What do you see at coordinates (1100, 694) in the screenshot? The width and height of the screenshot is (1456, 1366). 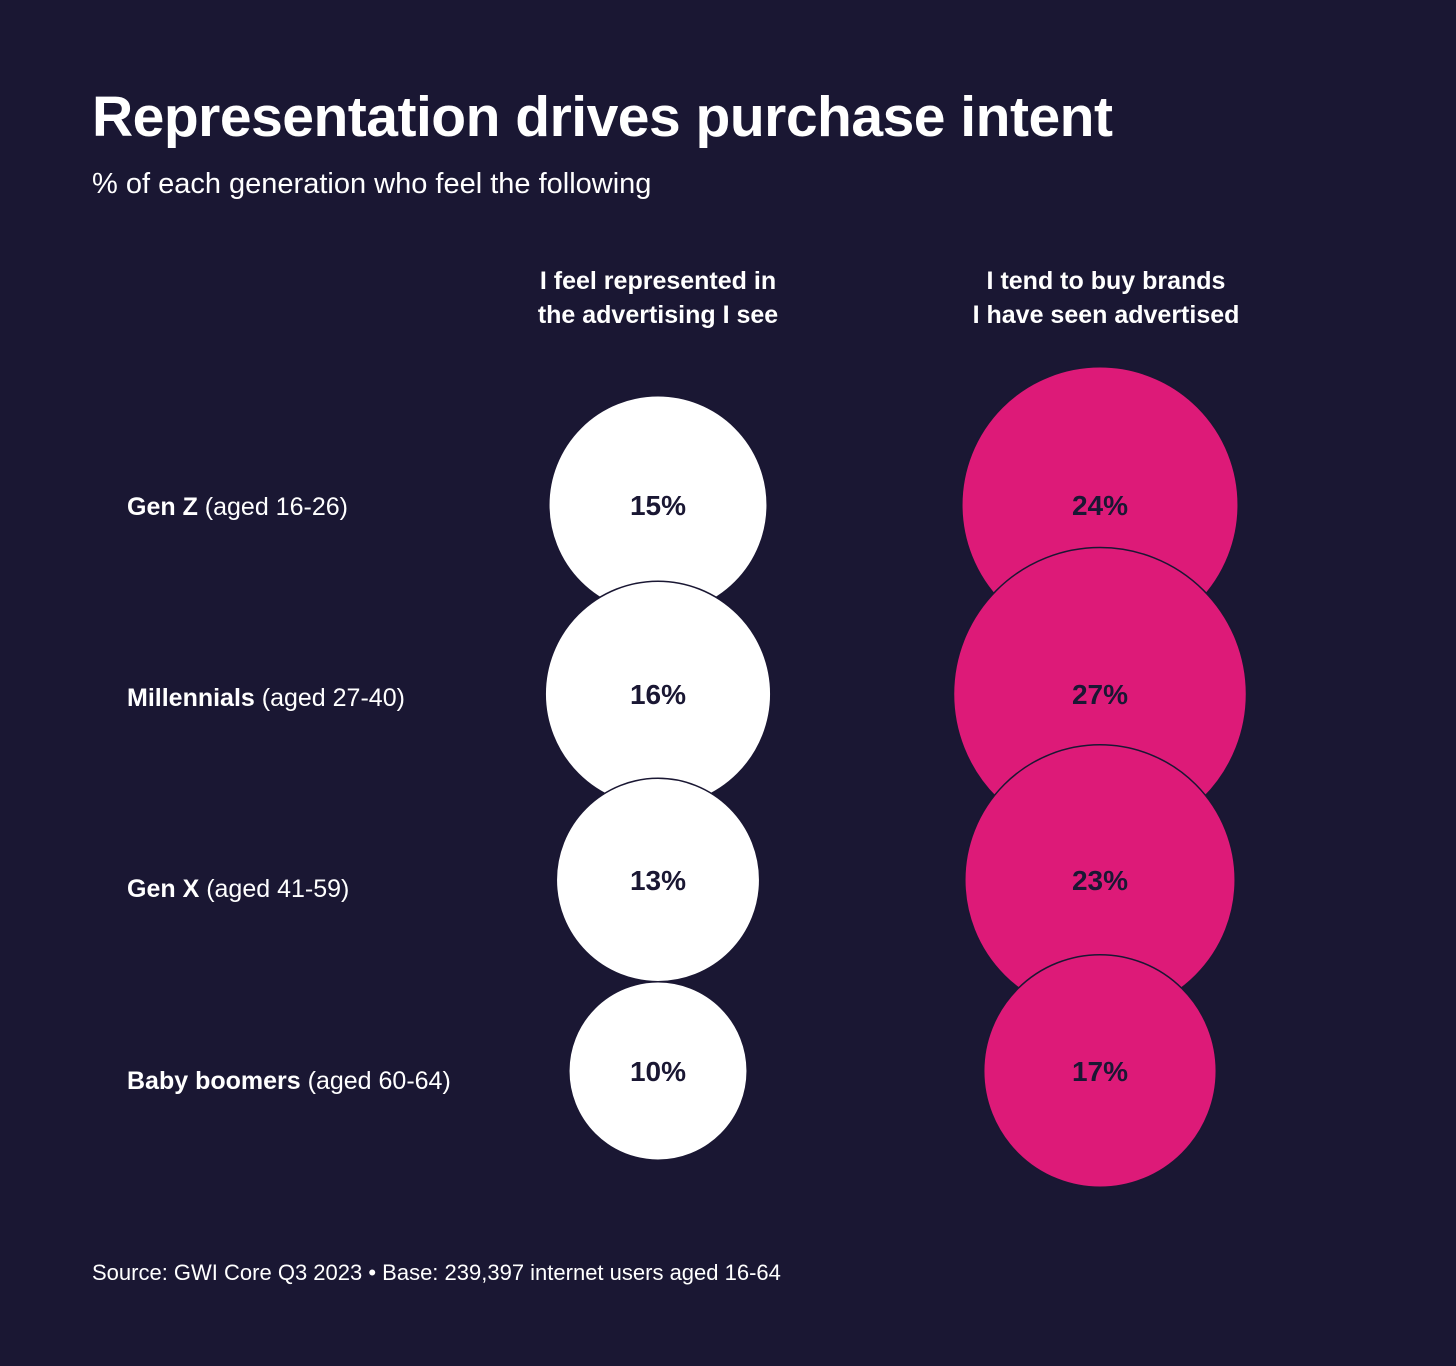 I see `bubble-value-label: 27%` at bounding box center [1100, 694].